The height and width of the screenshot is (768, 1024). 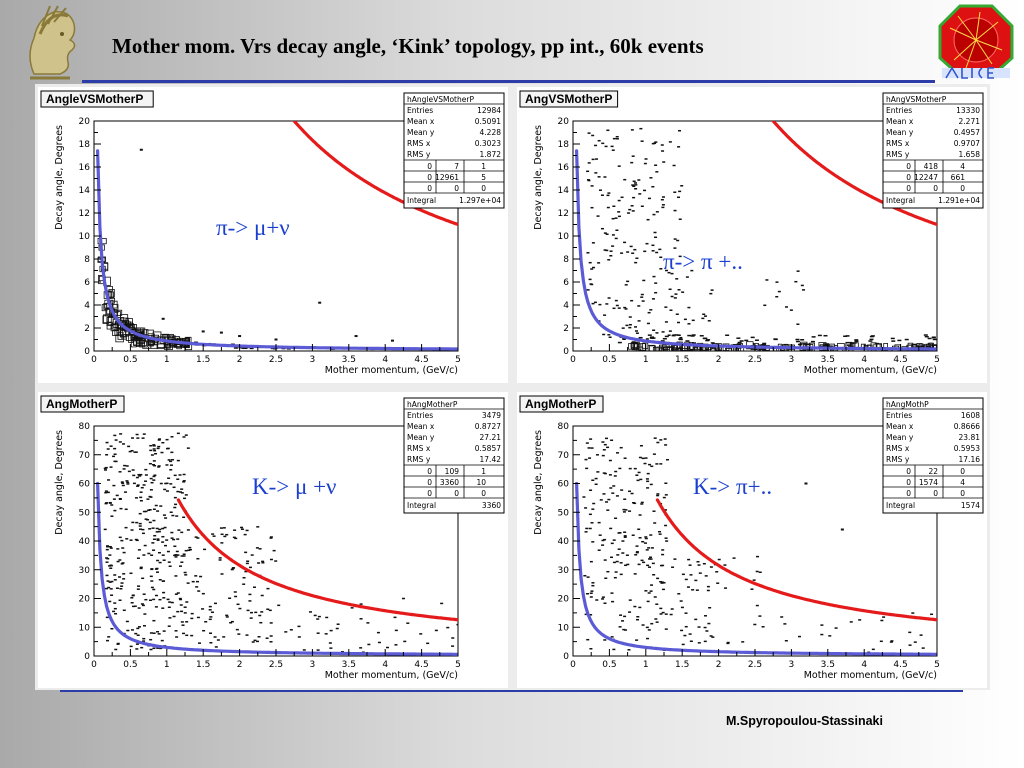 What do you see at coordinates (937, 665) in the screenshot?
I see `x-tick-label: 5` at bounding box center [937, 665].